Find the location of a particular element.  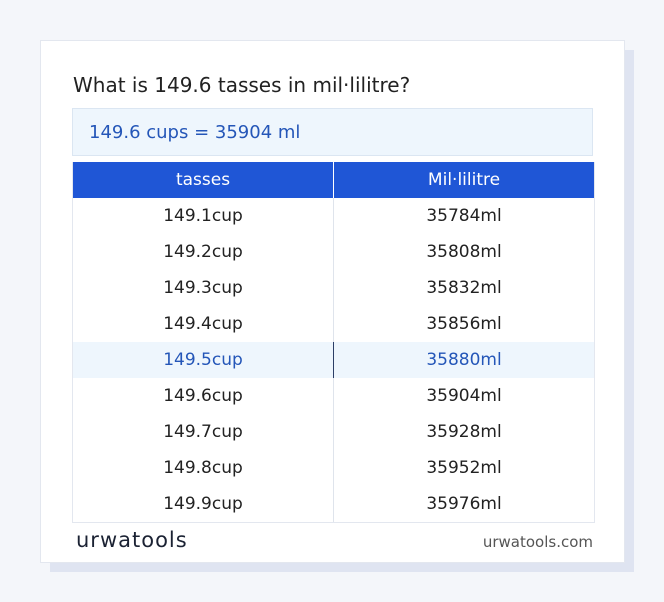

result: 149.6 cups = 35904 ml is located at coordinates (332, 132).